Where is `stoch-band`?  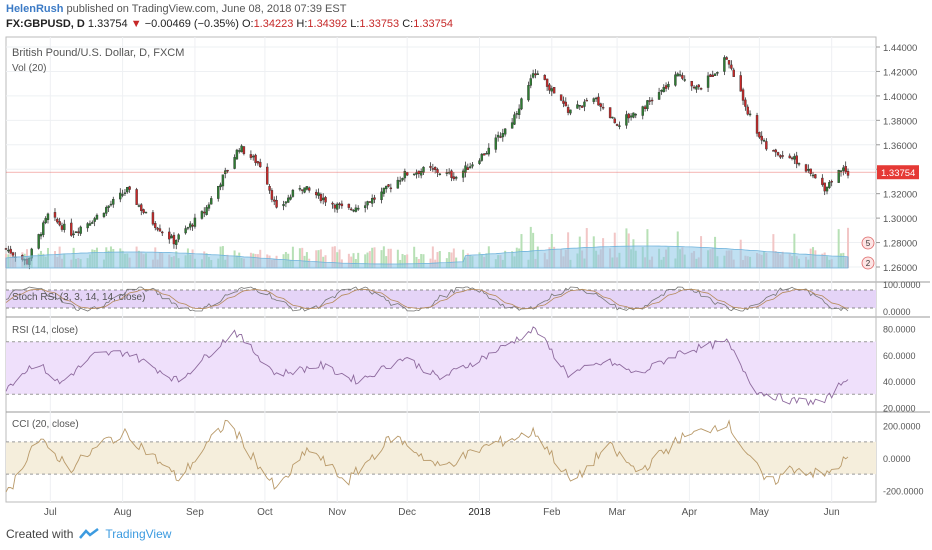
stoch-band is located at coordinates (441, 299).